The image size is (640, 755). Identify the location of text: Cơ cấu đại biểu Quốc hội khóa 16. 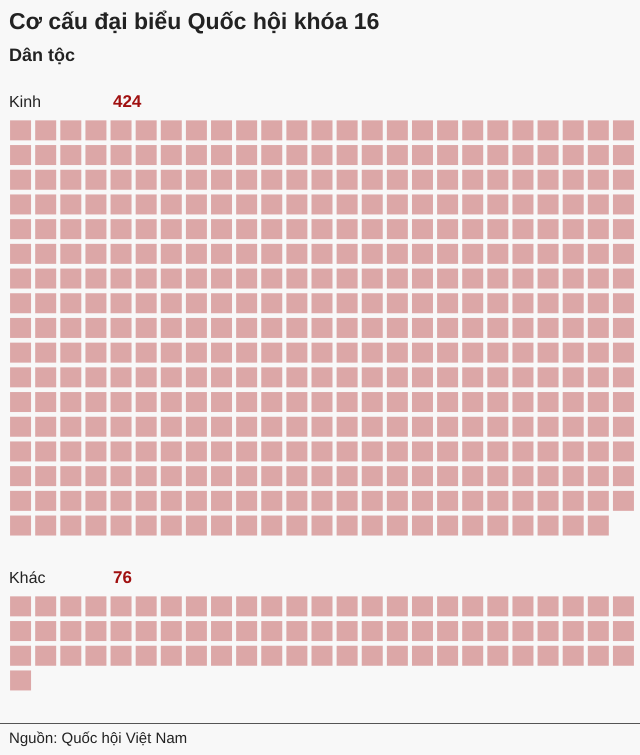
(194, 21).